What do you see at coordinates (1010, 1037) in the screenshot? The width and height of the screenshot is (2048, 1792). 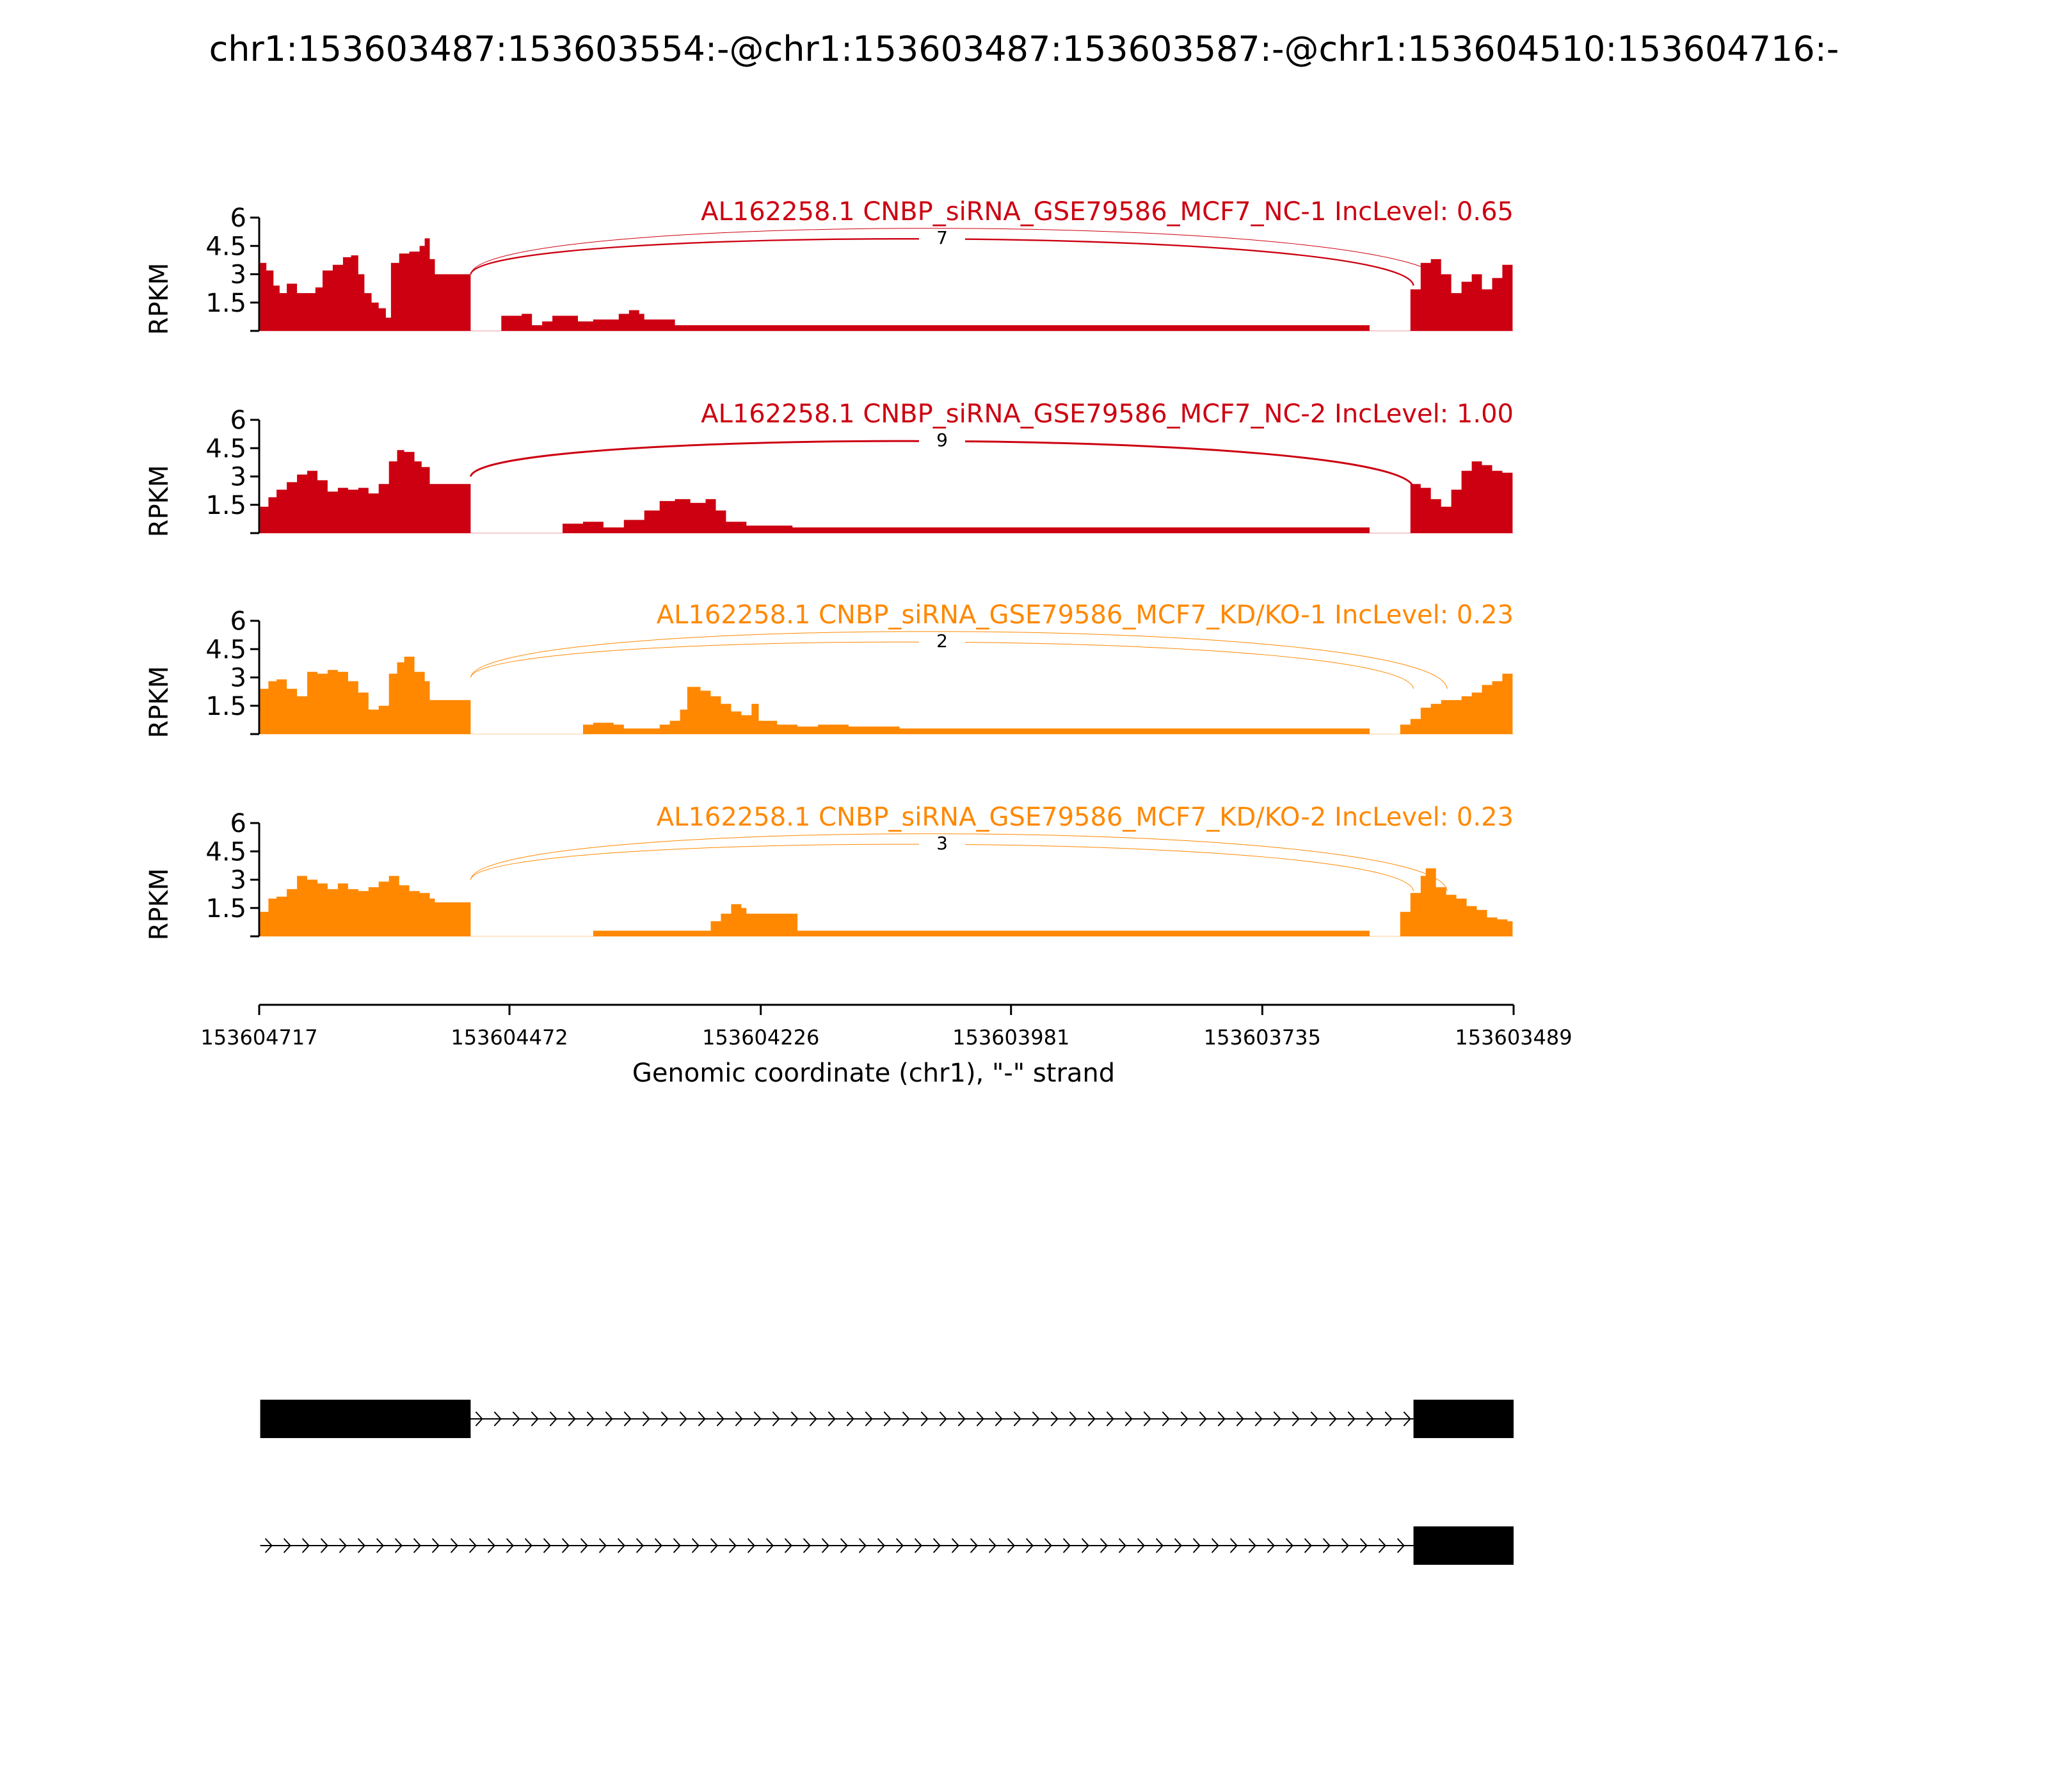 I see `x-tick-label: 153603981` at bounding box center [1010, 1037].